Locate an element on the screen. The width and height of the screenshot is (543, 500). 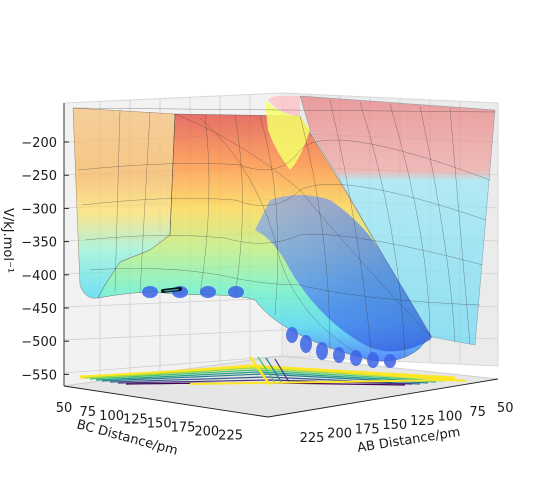
y-tick-label: 100 is located at coordinates (111, 416).